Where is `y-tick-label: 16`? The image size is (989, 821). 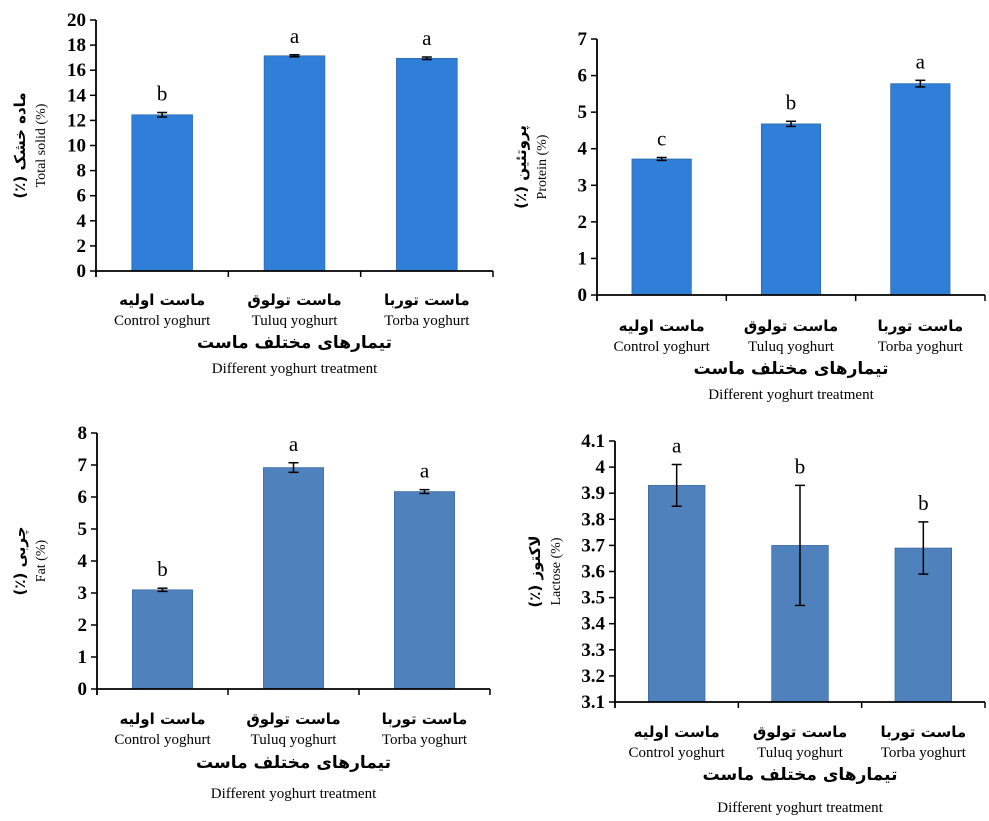 y-tick-label: 16 is located at coordinates (76, 70).